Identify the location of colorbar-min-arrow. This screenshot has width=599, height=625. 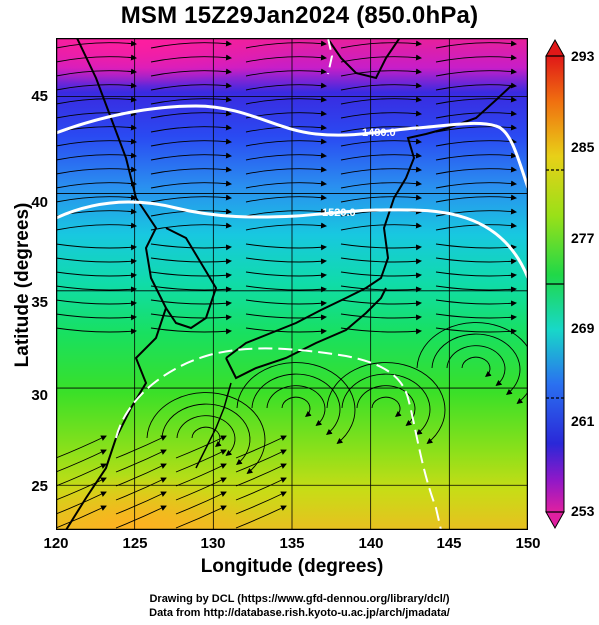
(555, 520).